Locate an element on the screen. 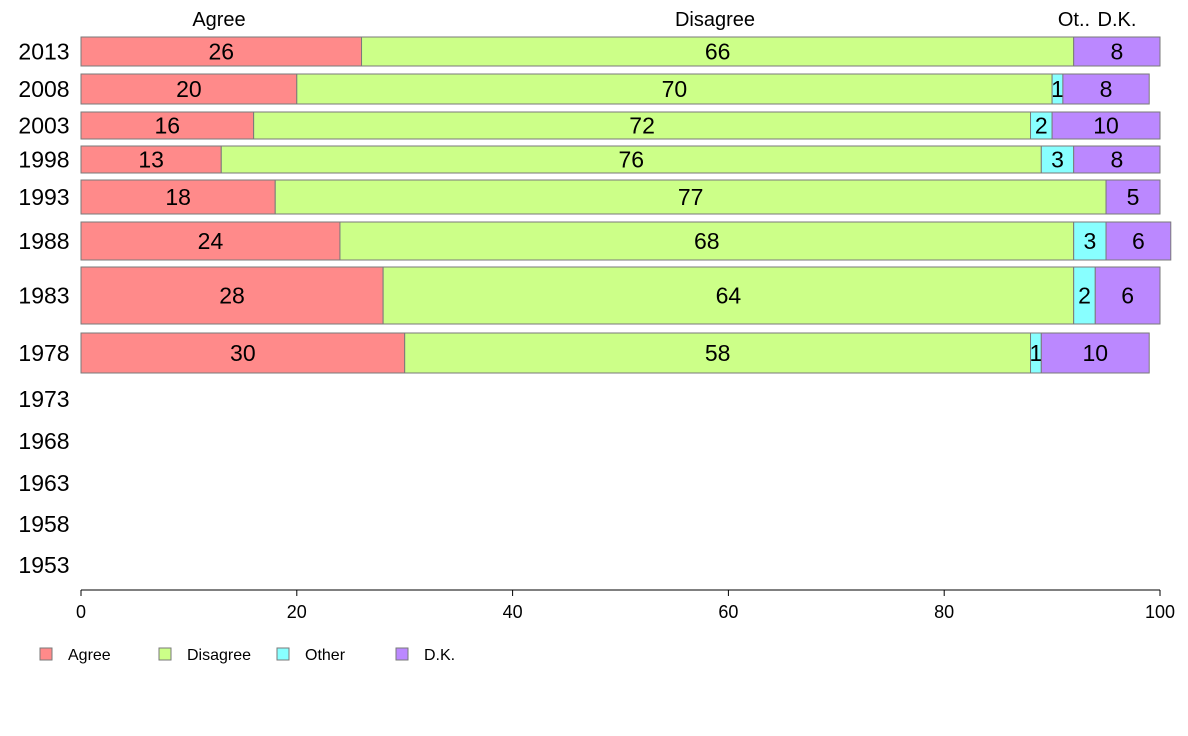 This screenshot has width=1188, height=736. data-label-2008-other: 1 is located at coordinates (1057, 89).